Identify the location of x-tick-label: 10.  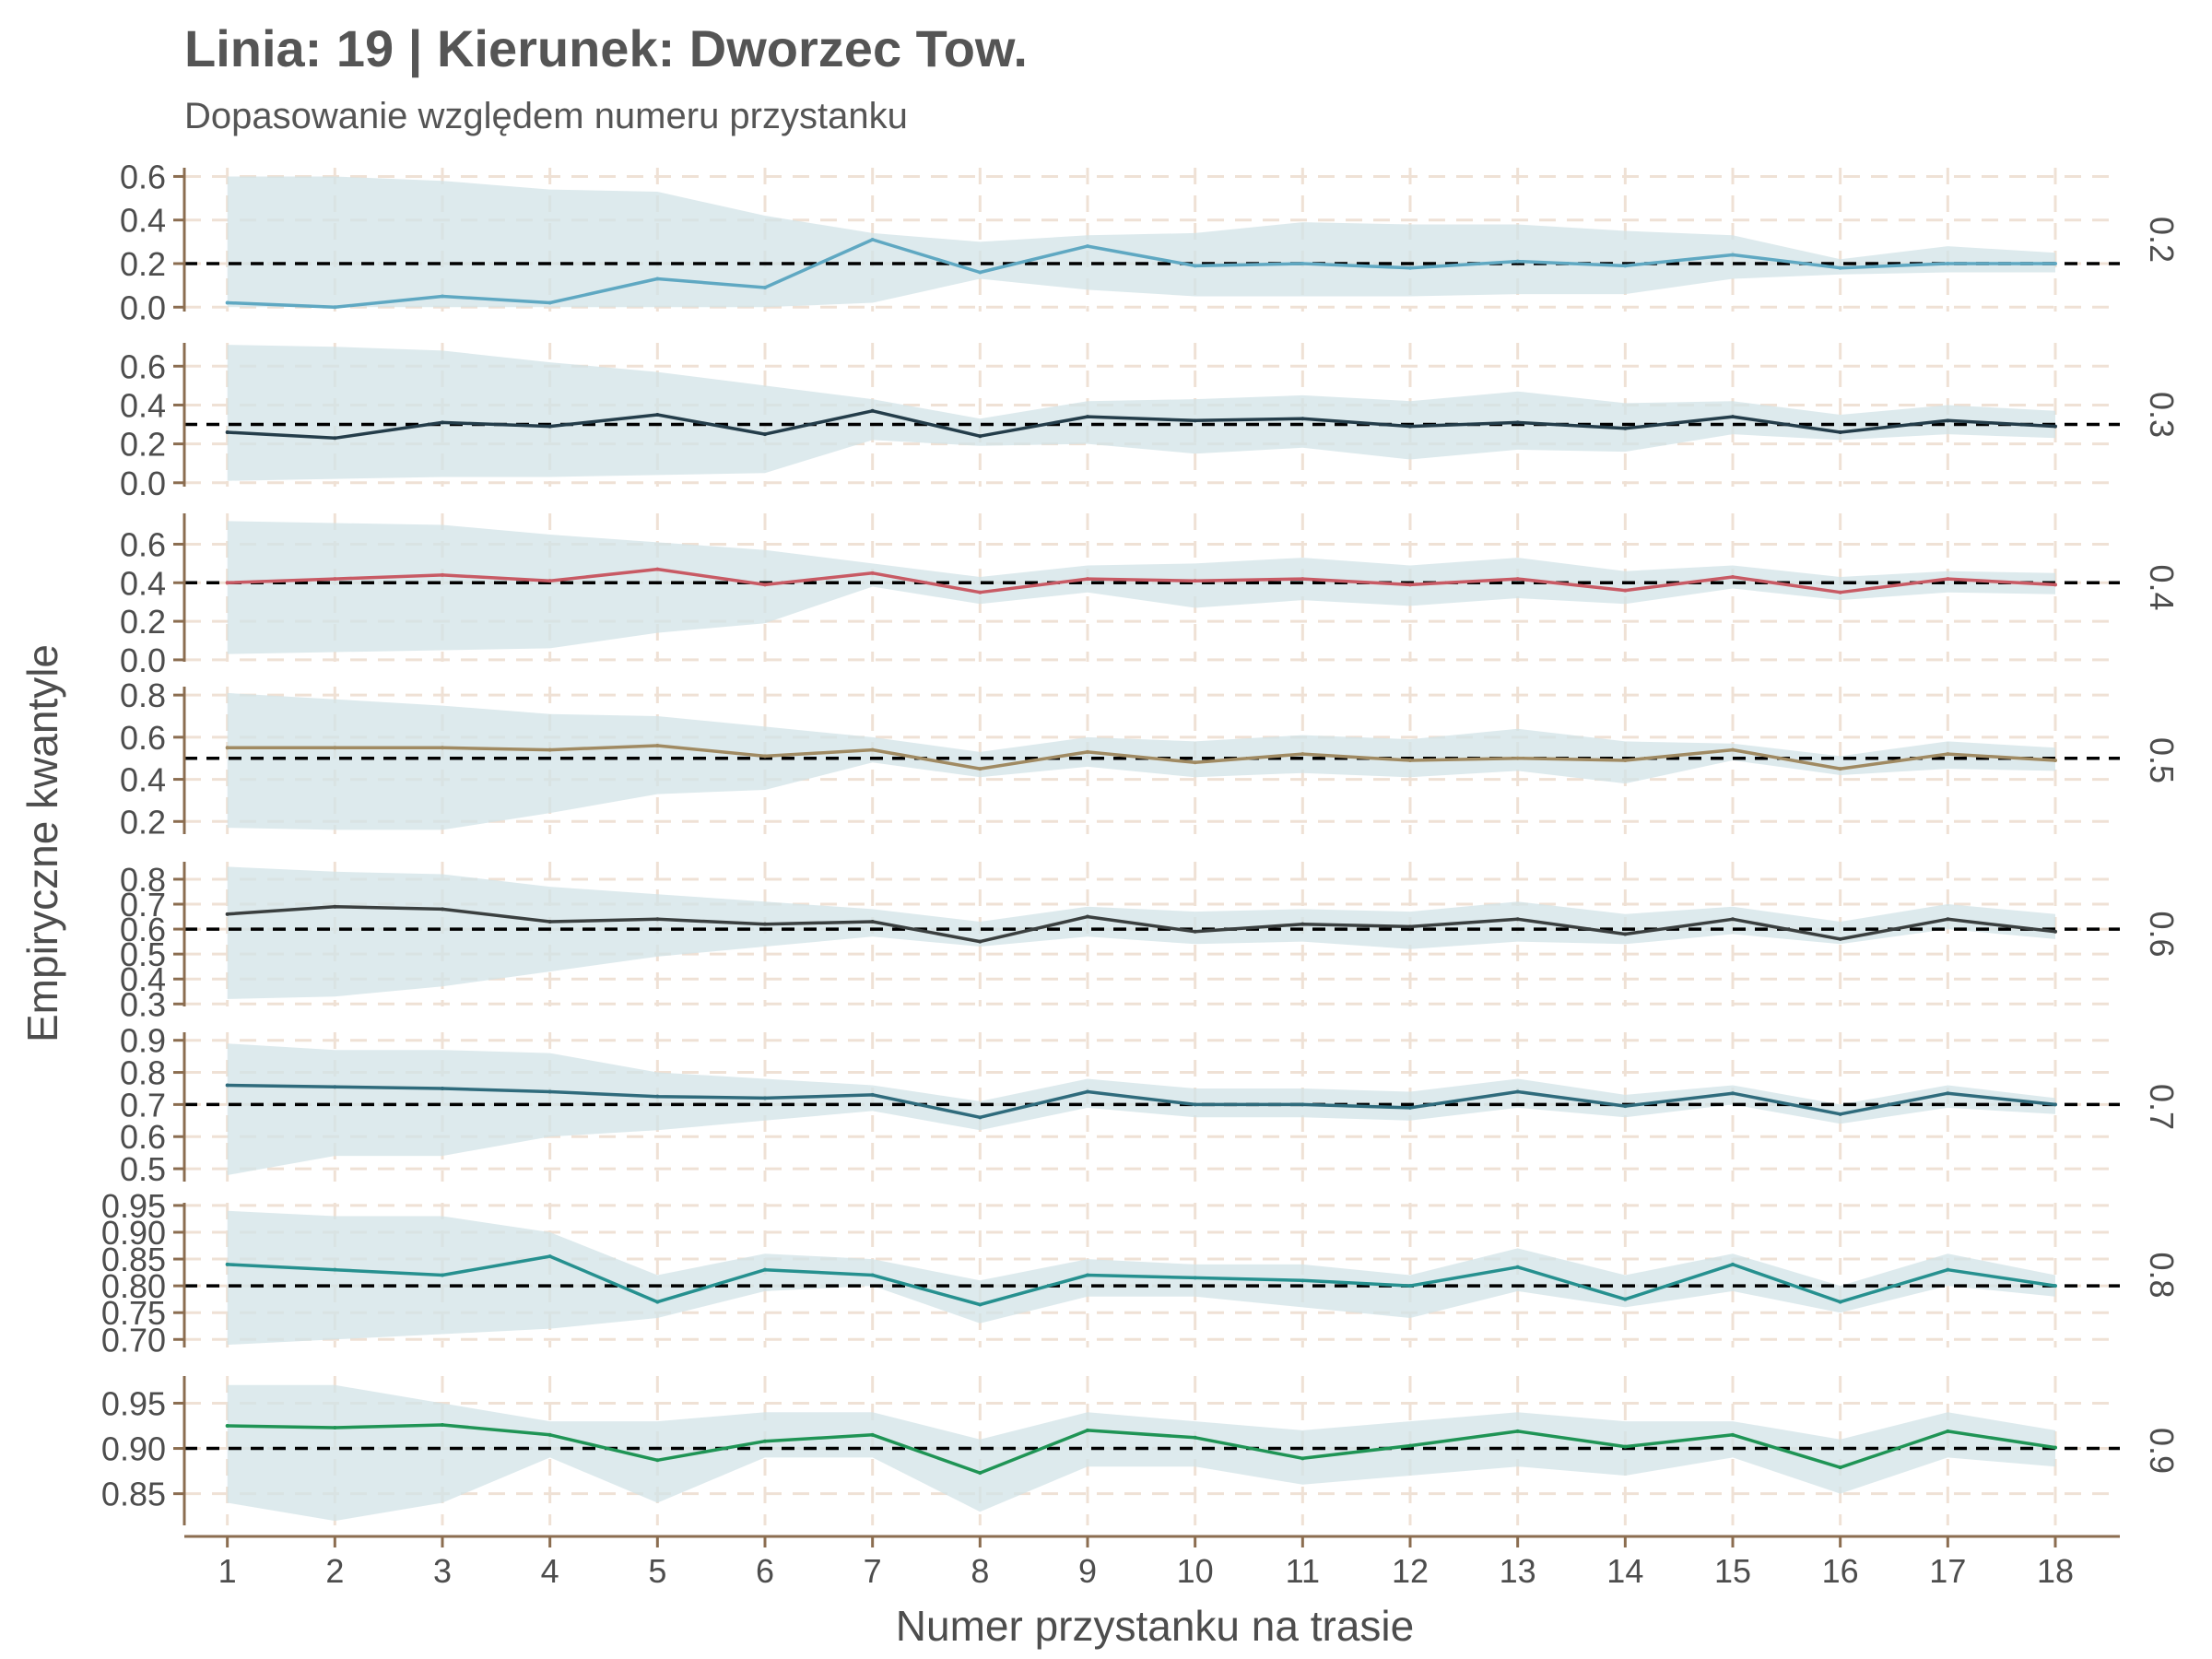
(1195, 1571).